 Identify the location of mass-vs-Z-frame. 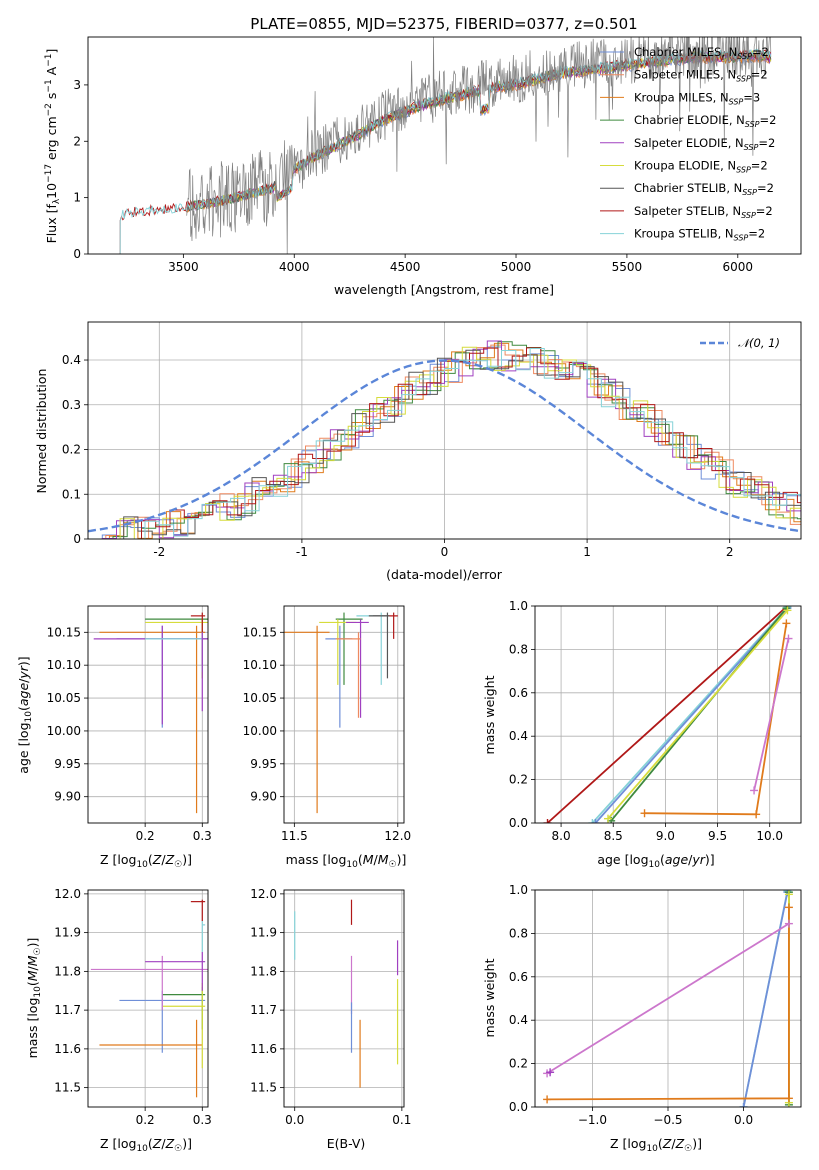
(148, 998).